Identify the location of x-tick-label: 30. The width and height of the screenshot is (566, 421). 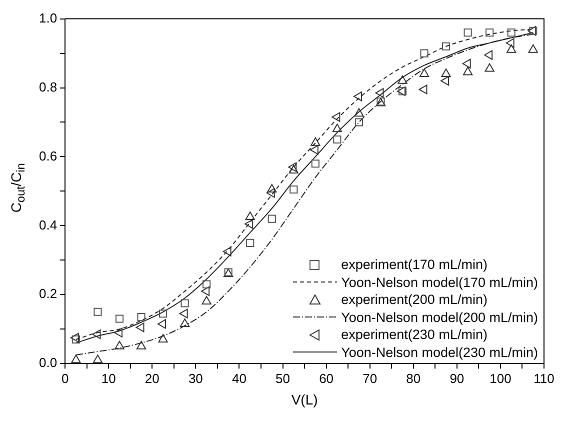
(195, 378).